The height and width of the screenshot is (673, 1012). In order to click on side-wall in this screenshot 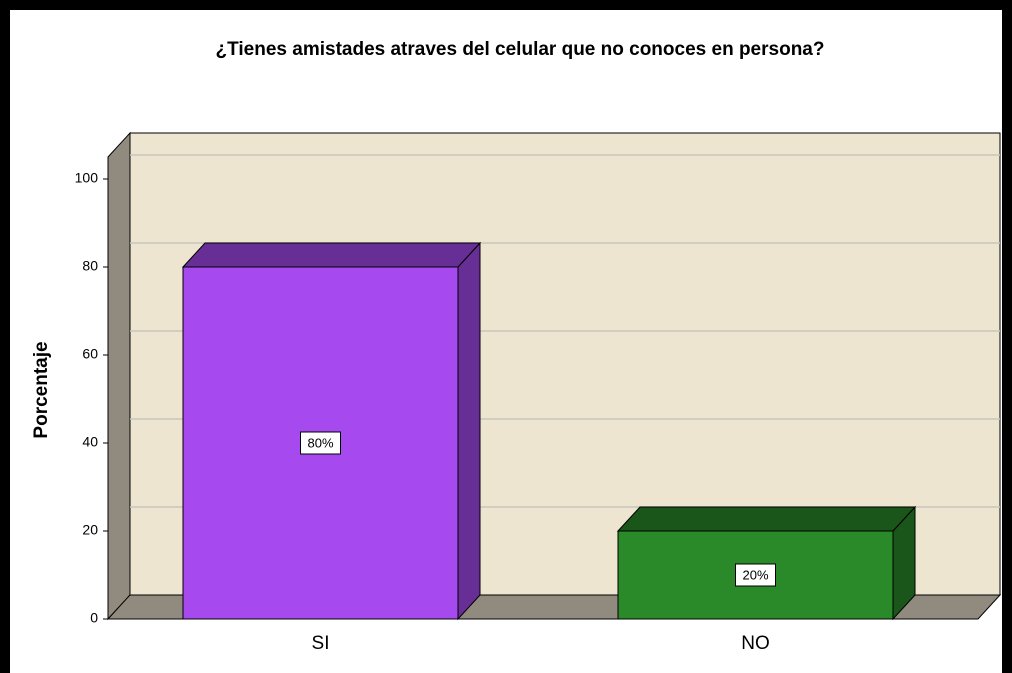, I will do `click(119, 376)`.